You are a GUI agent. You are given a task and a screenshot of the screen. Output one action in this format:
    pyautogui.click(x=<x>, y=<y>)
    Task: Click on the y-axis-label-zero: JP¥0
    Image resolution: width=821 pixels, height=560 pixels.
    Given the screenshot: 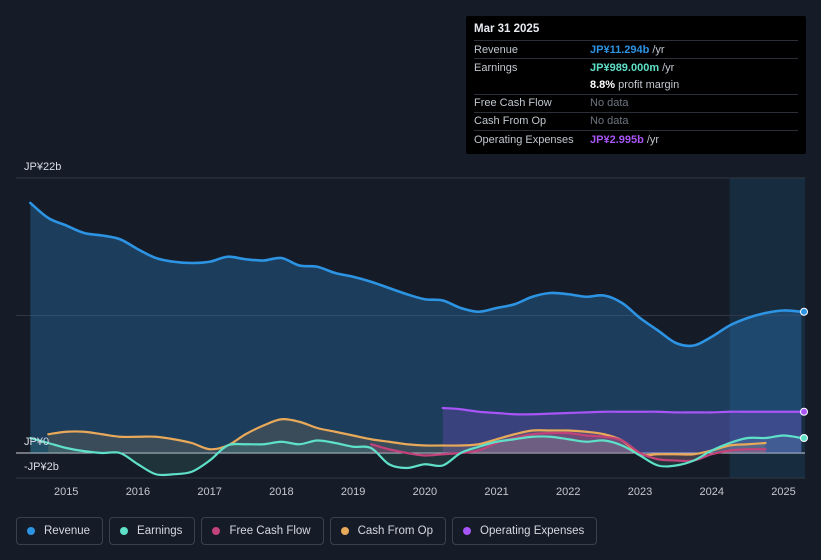 What is the action you would take?
    pyautogui.click(x=36, y=442)
    